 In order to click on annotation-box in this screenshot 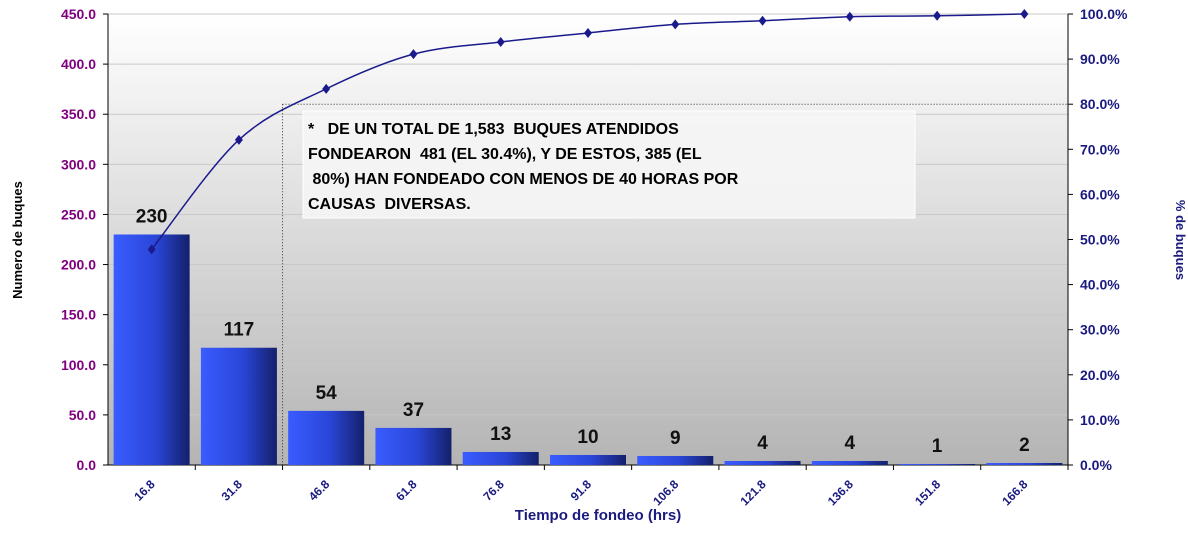, I will do `click(609, 164)`.